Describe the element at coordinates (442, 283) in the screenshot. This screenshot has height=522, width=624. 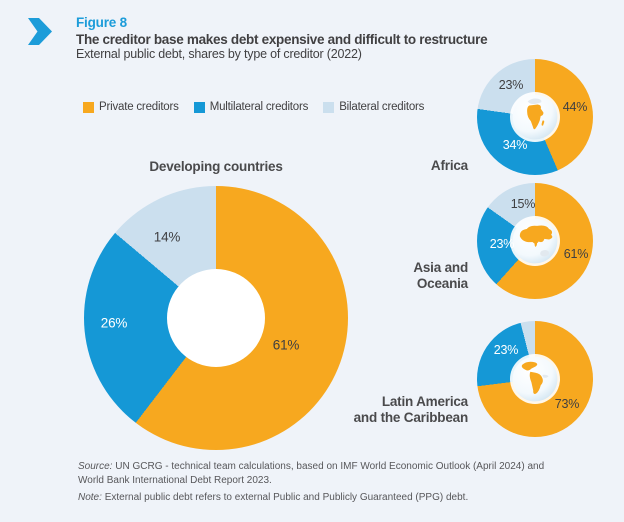
I see `chart-title-line: Oceania` at that location.